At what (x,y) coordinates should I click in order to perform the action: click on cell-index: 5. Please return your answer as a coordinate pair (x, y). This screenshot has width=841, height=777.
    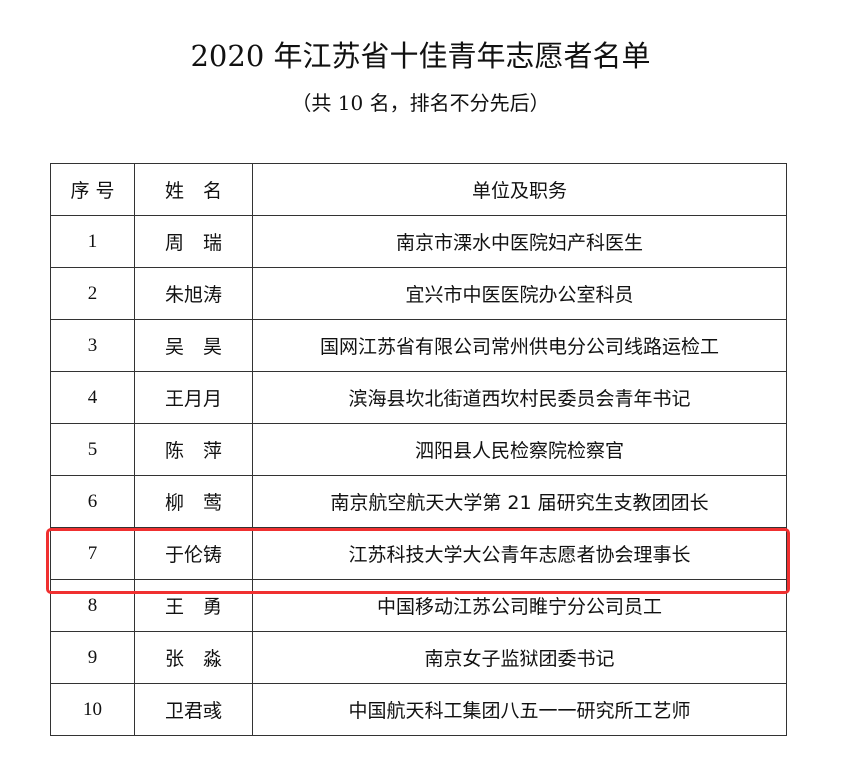
    Looking at the image, I should click on (92, 449).